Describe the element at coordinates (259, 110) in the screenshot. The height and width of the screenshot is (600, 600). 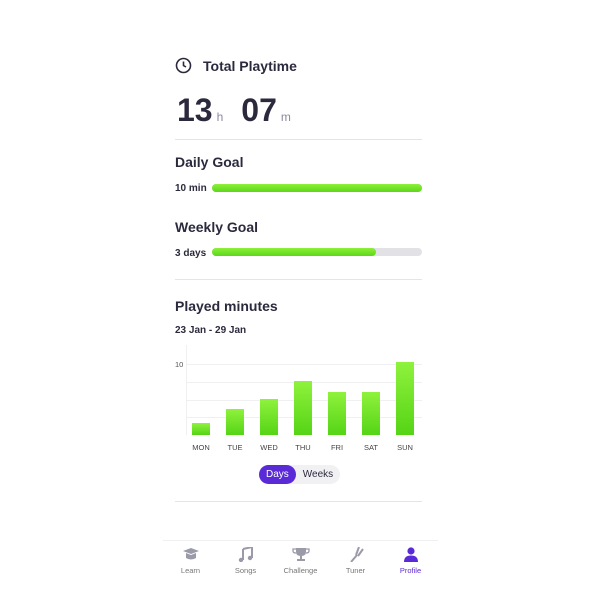
I see `minutes: 07` at that location.